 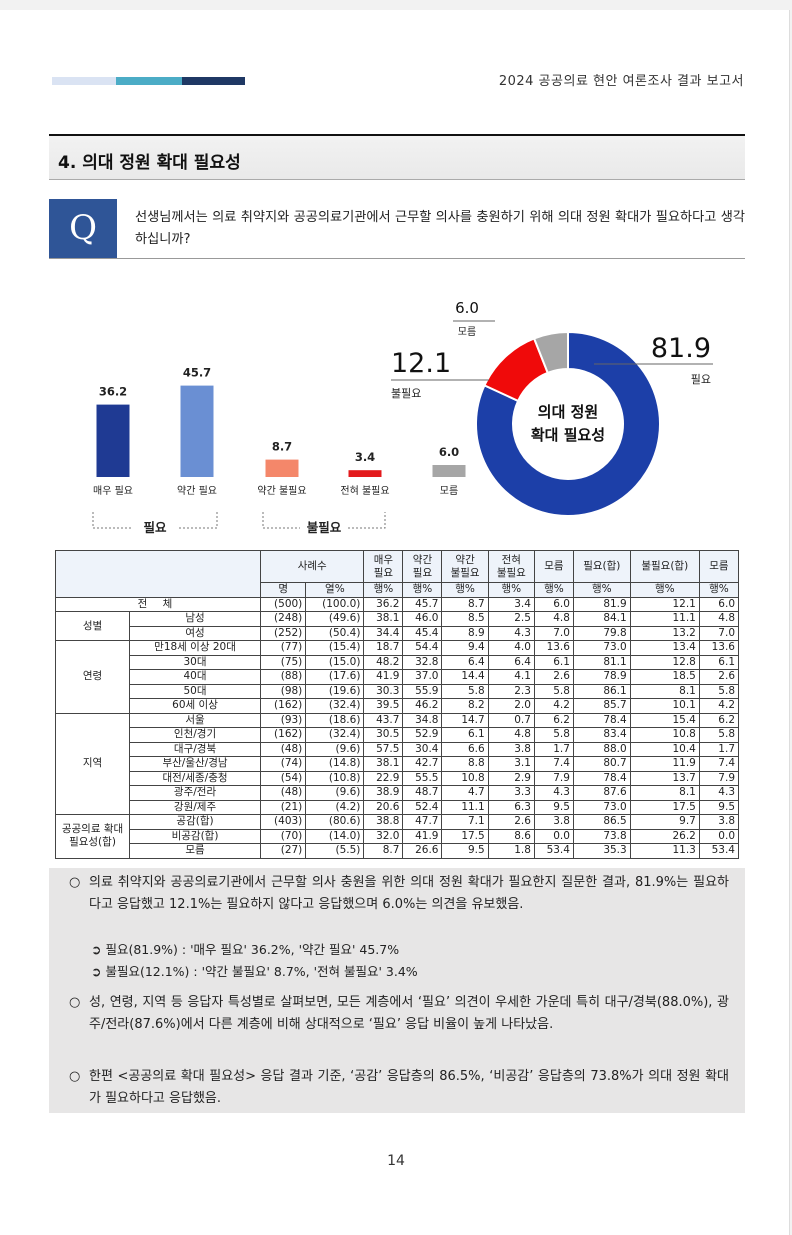 I want to click on table-cell: 4.0, so click(x=511, y=648).